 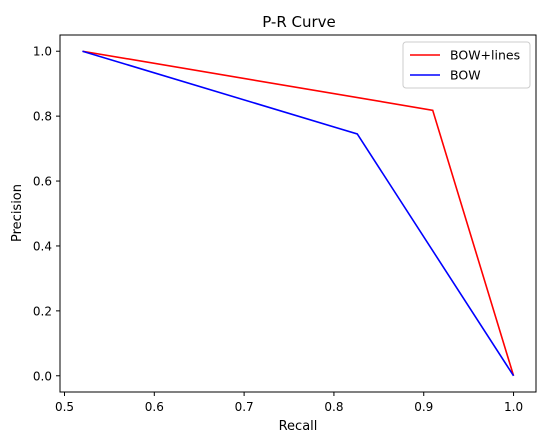 What do you see at coordinates (42, 246) in the screenshot?
I see `y-tick-label: 0.4` at bounding box center [42, 246].